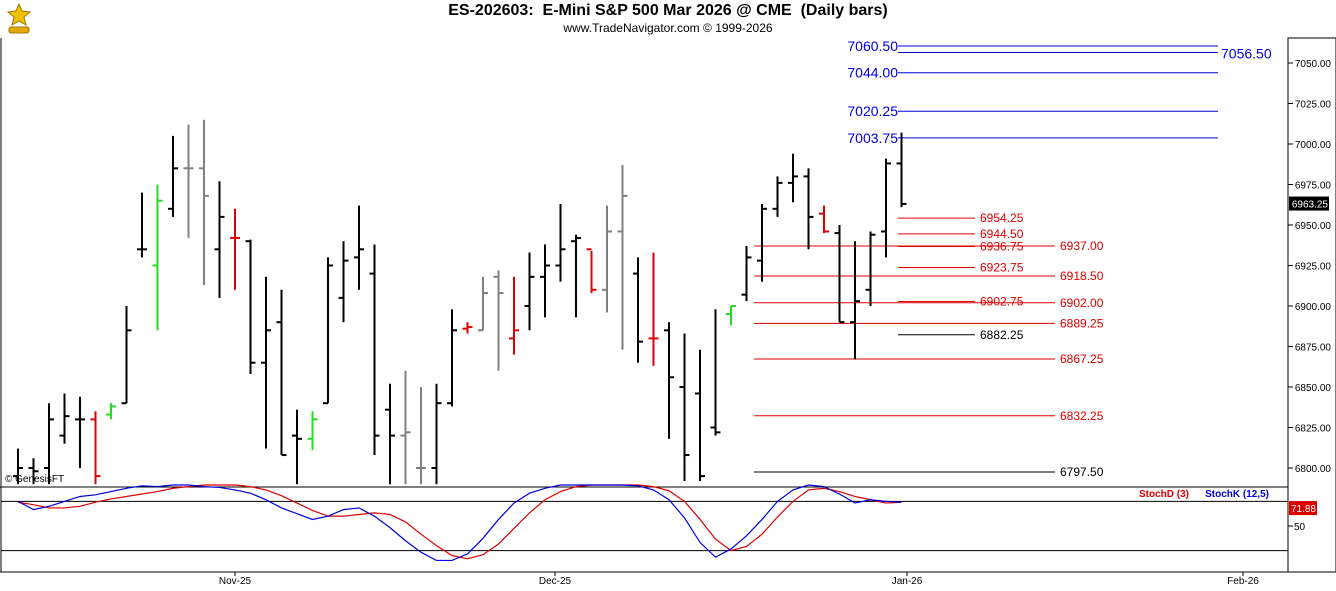 Image resolution: width=1336 pixels, height=591 pixels. What do you see at coordinates (1313, 388) in the screenshot?
I see `y-tick-label: 6850.00` at bounding box center [1313, 388].